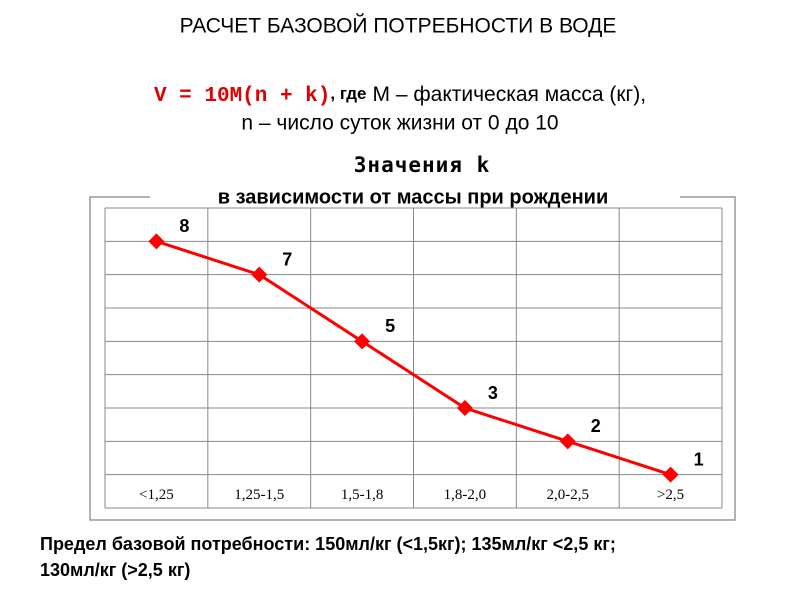  I want to click on subtitle-bg, so click(415, 198).